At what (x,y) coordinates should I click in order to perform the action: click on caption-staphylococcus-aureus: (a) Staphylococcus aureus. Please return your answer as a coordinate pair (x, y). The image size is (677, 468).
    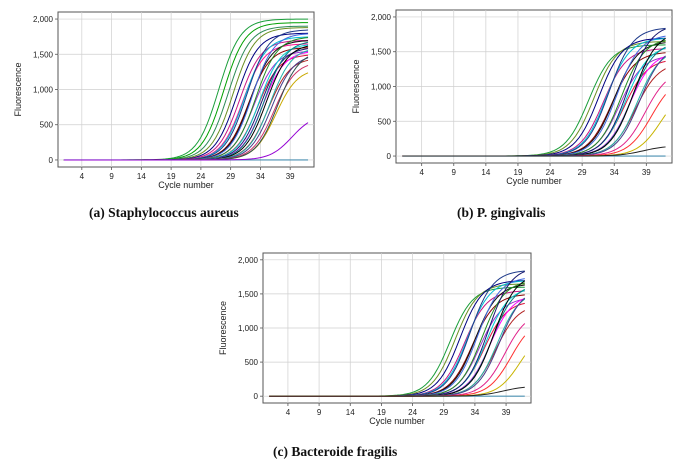
    Looking at the image, I should click on (164, 212).